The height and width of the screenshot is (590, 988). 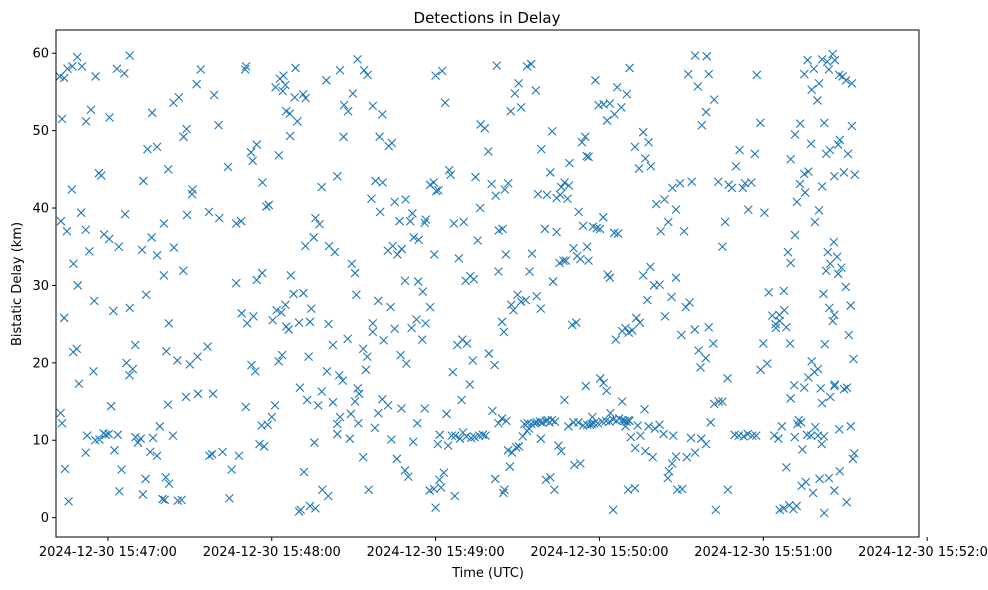 What do you see at coordinates (272, 552) in the screenshot?
I see `x-tick-label: 2024-12-30 15:48:00` at bounding box center [272, 552].